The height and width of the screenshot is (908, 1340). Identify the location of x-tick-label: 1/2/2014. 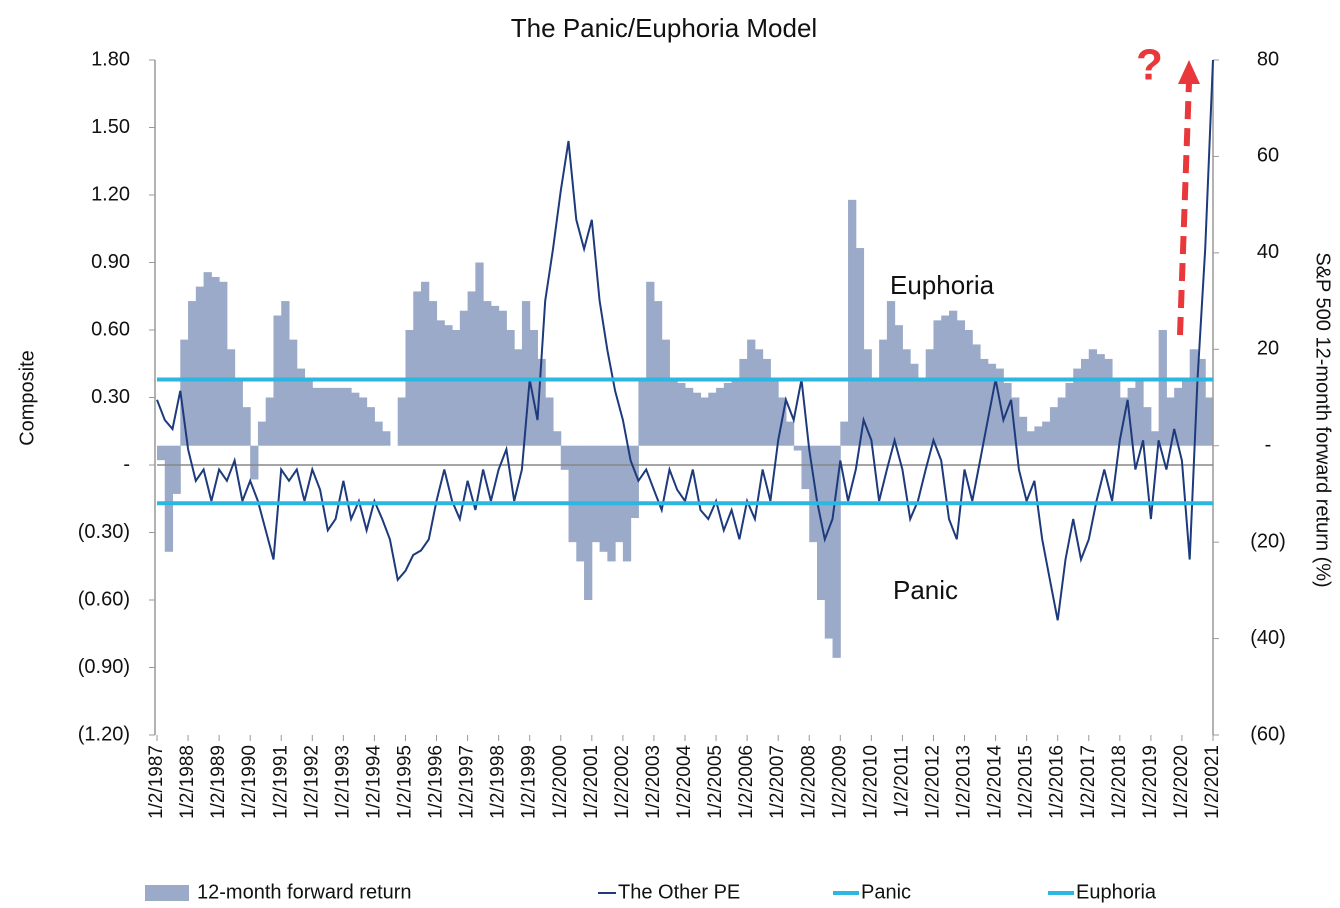
(995, 782).